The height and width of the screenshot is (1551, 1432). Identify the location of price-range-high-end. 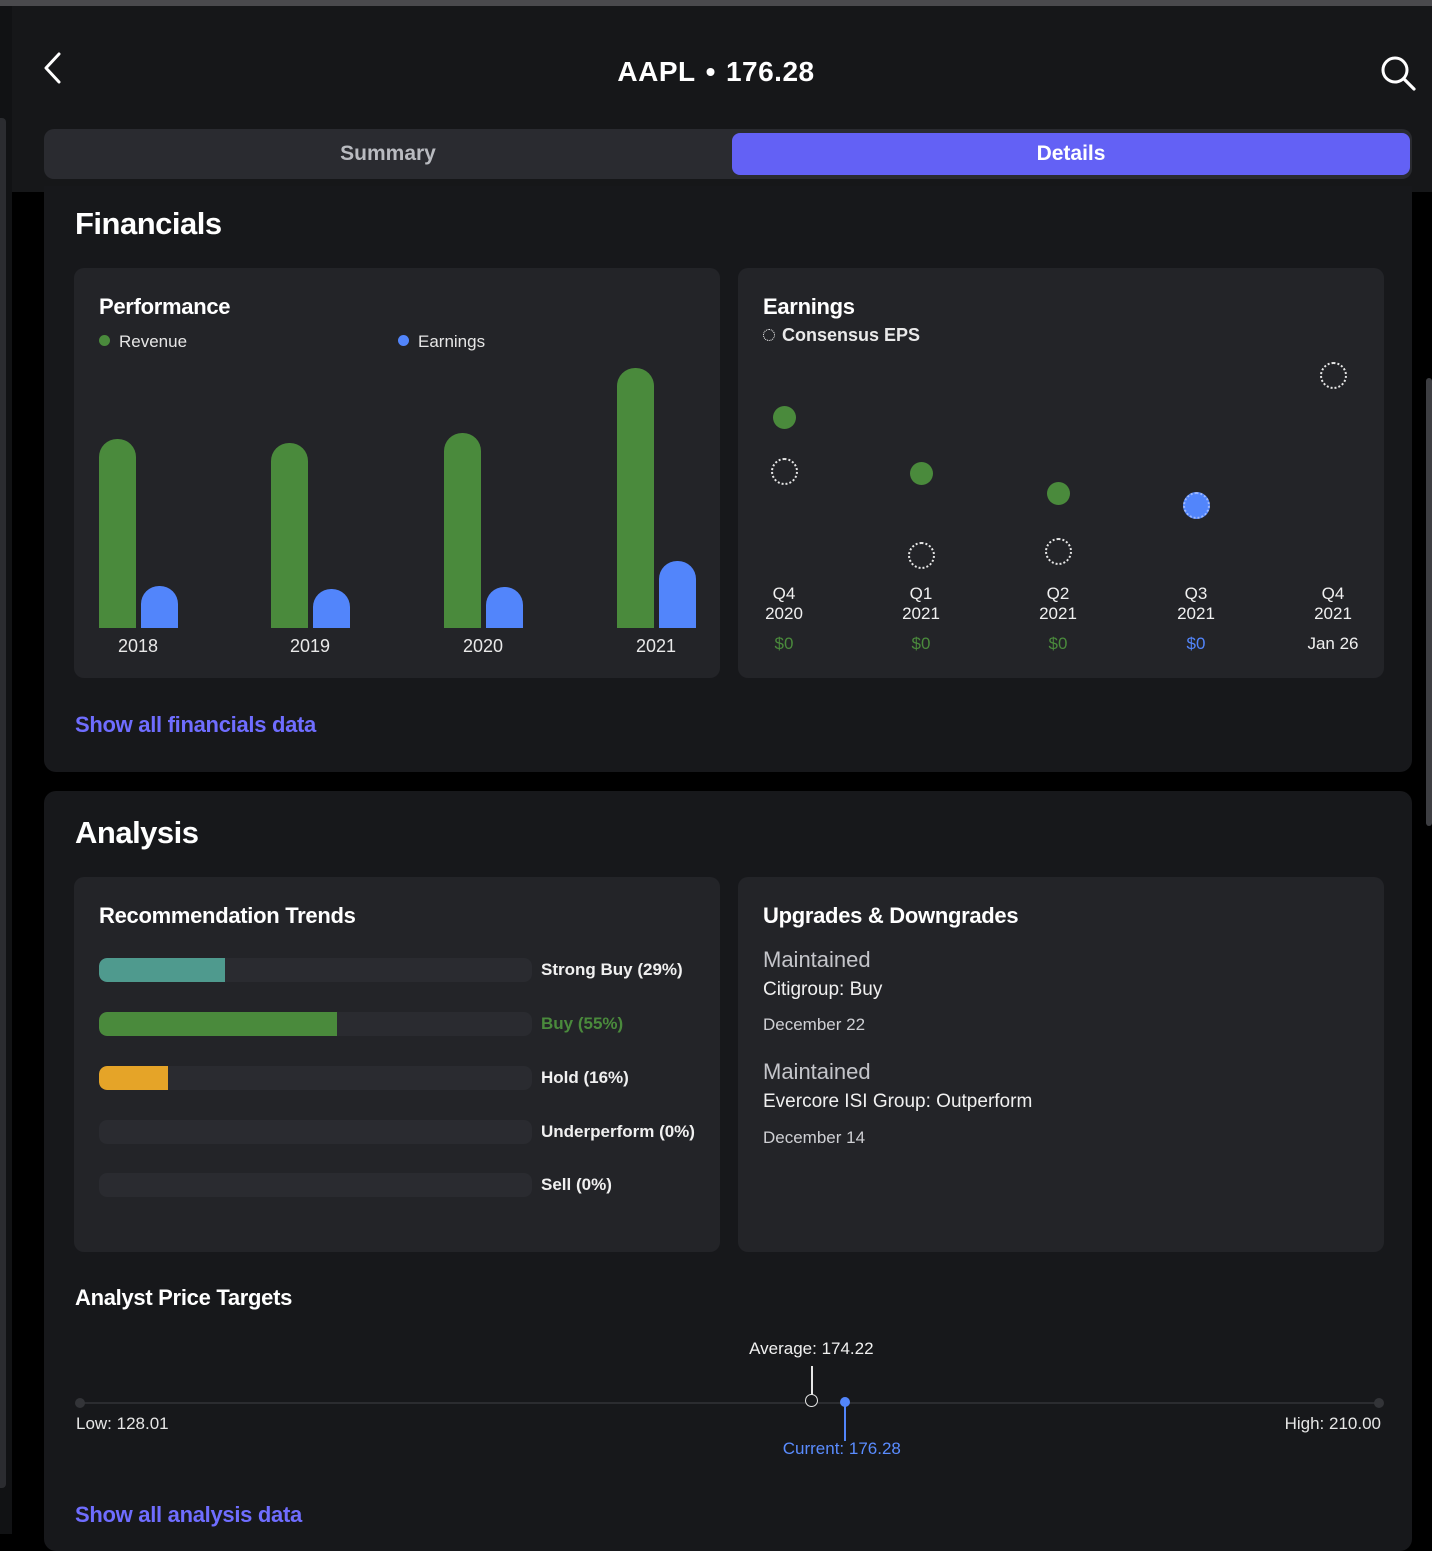
(1379, 1403).